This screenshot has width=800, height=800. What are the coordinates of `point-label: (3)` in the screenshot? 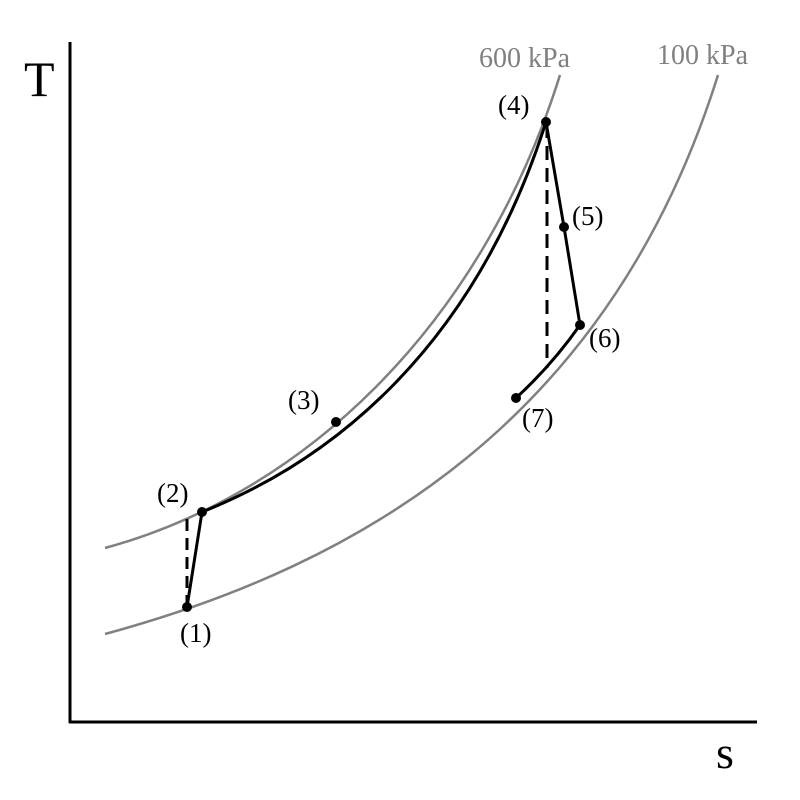 It's located at (303, 400).